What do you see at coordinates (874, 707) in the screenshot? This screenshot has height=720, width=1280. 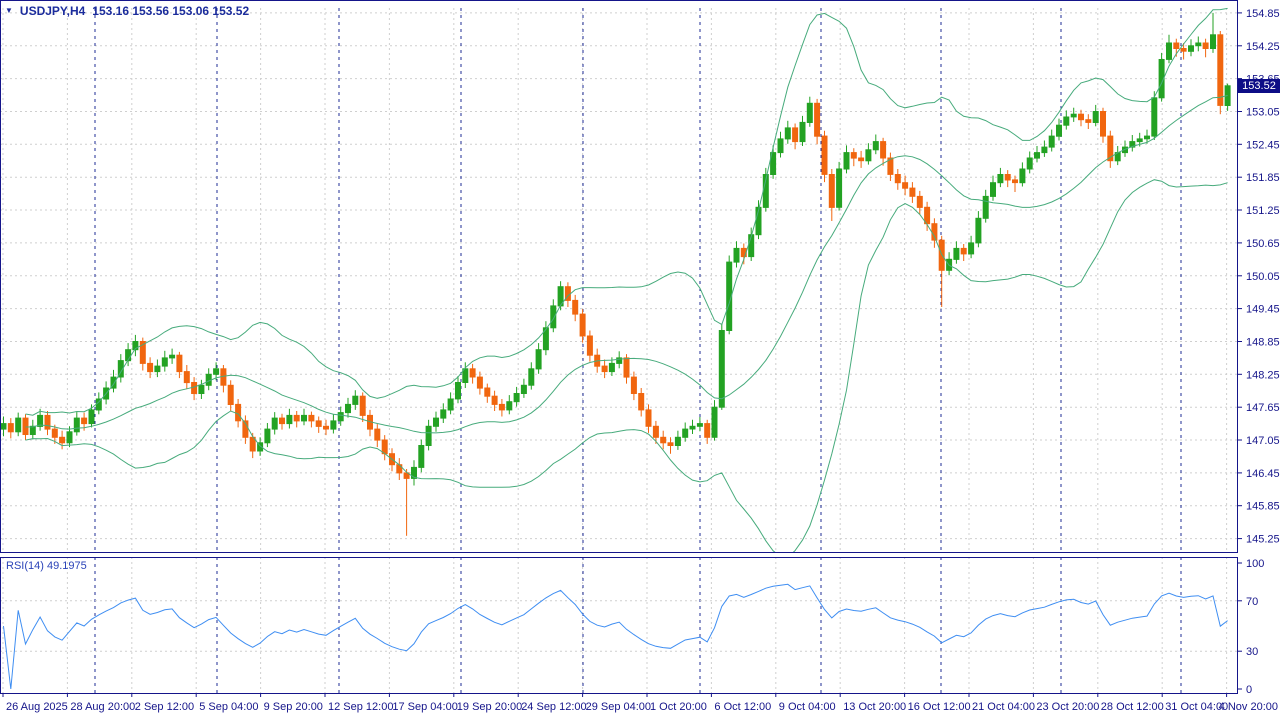 I see `time-axis-label: 13 Oct 20:00` at bounding box center [874, 707].